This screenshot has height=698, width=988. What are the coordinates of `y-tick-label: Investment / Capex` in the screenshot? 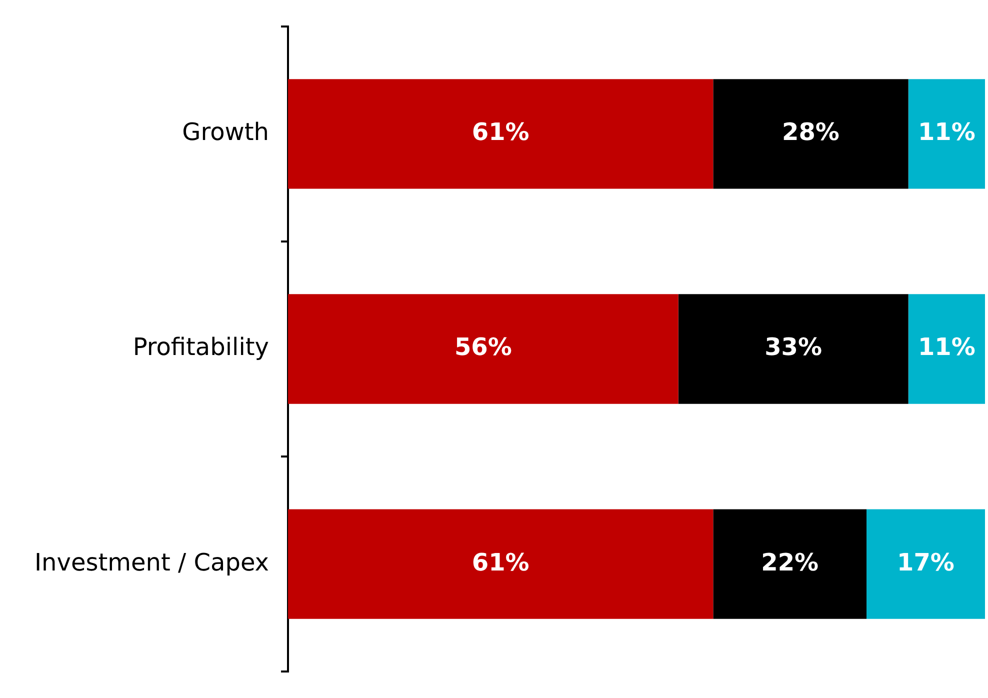 It's located at (151, 562).